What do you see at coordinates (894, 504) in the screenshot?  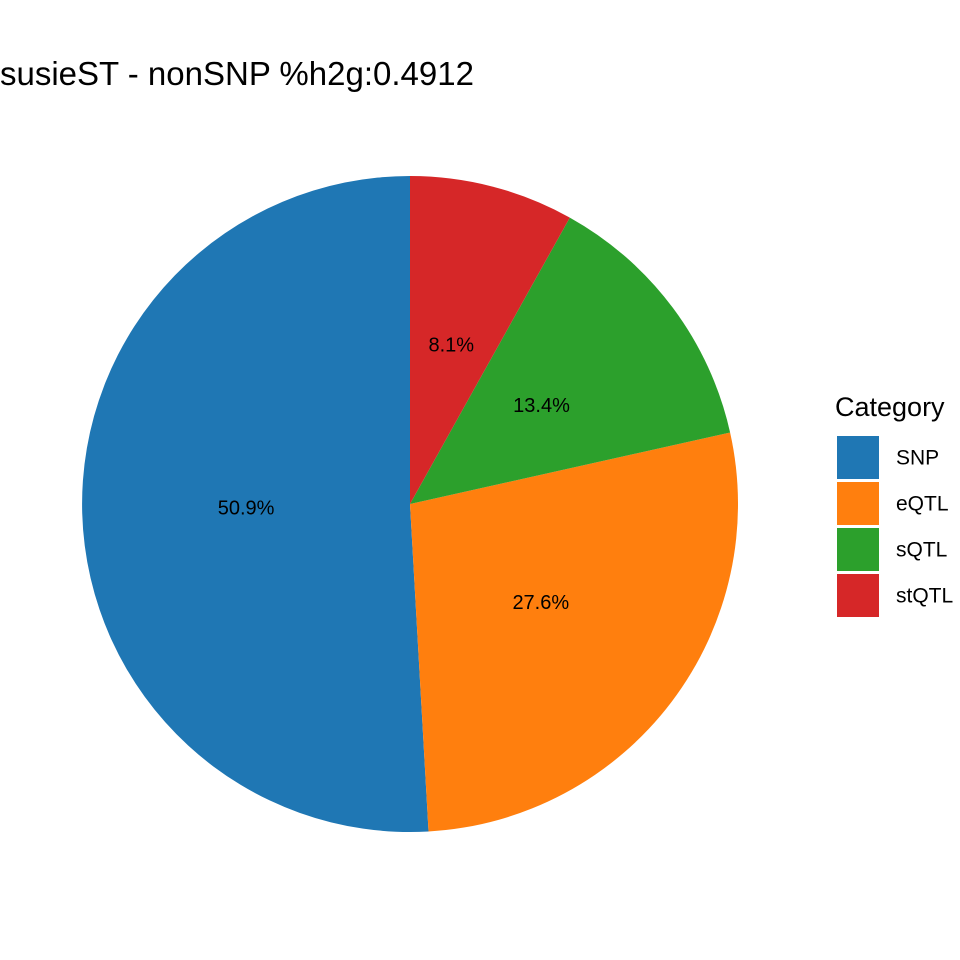 I see `legend: Category SNP eQTL sQTL stQTL` at bounding box center [894, 504].